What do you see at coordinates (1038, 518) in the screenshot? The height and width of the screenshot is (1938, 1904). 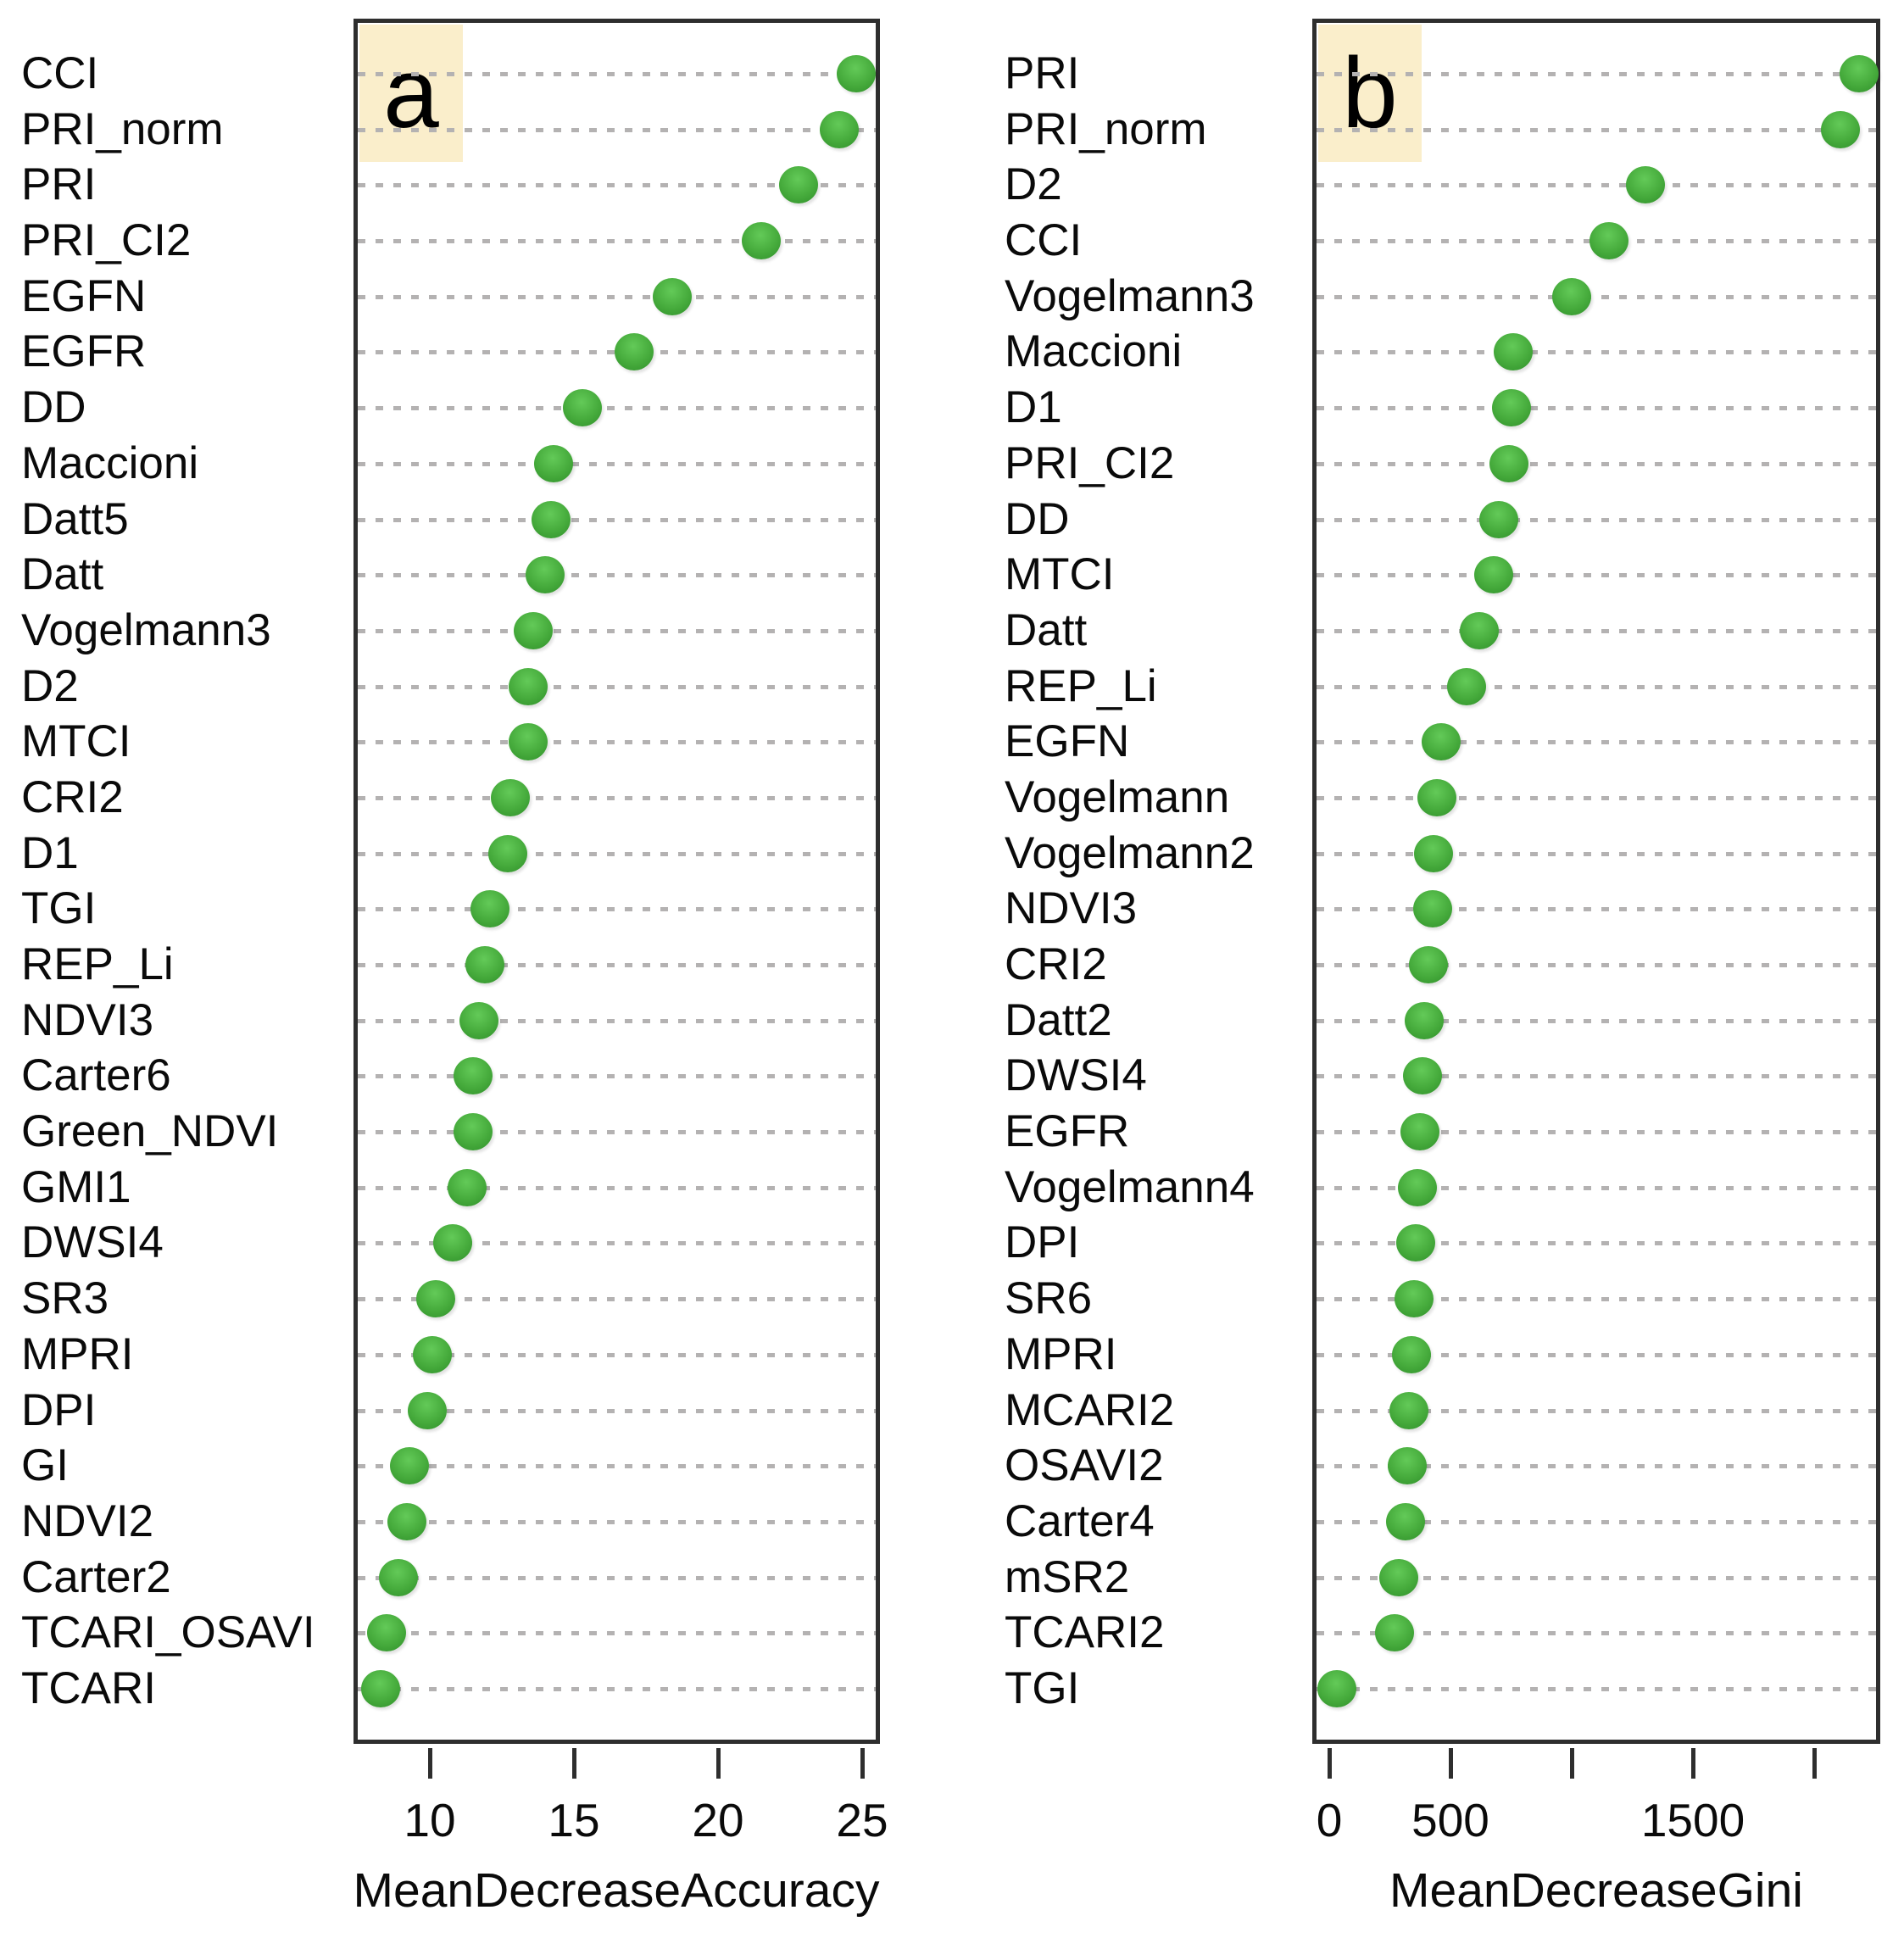 I see `row-label-DD: DD` at bounding box center [1038, 518].